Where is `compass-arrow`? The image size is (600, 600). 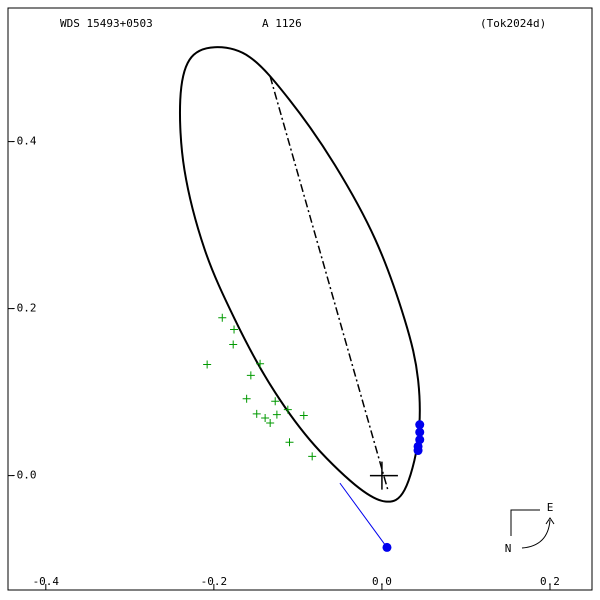 compass-arrow is located at coordinates (538, 533).